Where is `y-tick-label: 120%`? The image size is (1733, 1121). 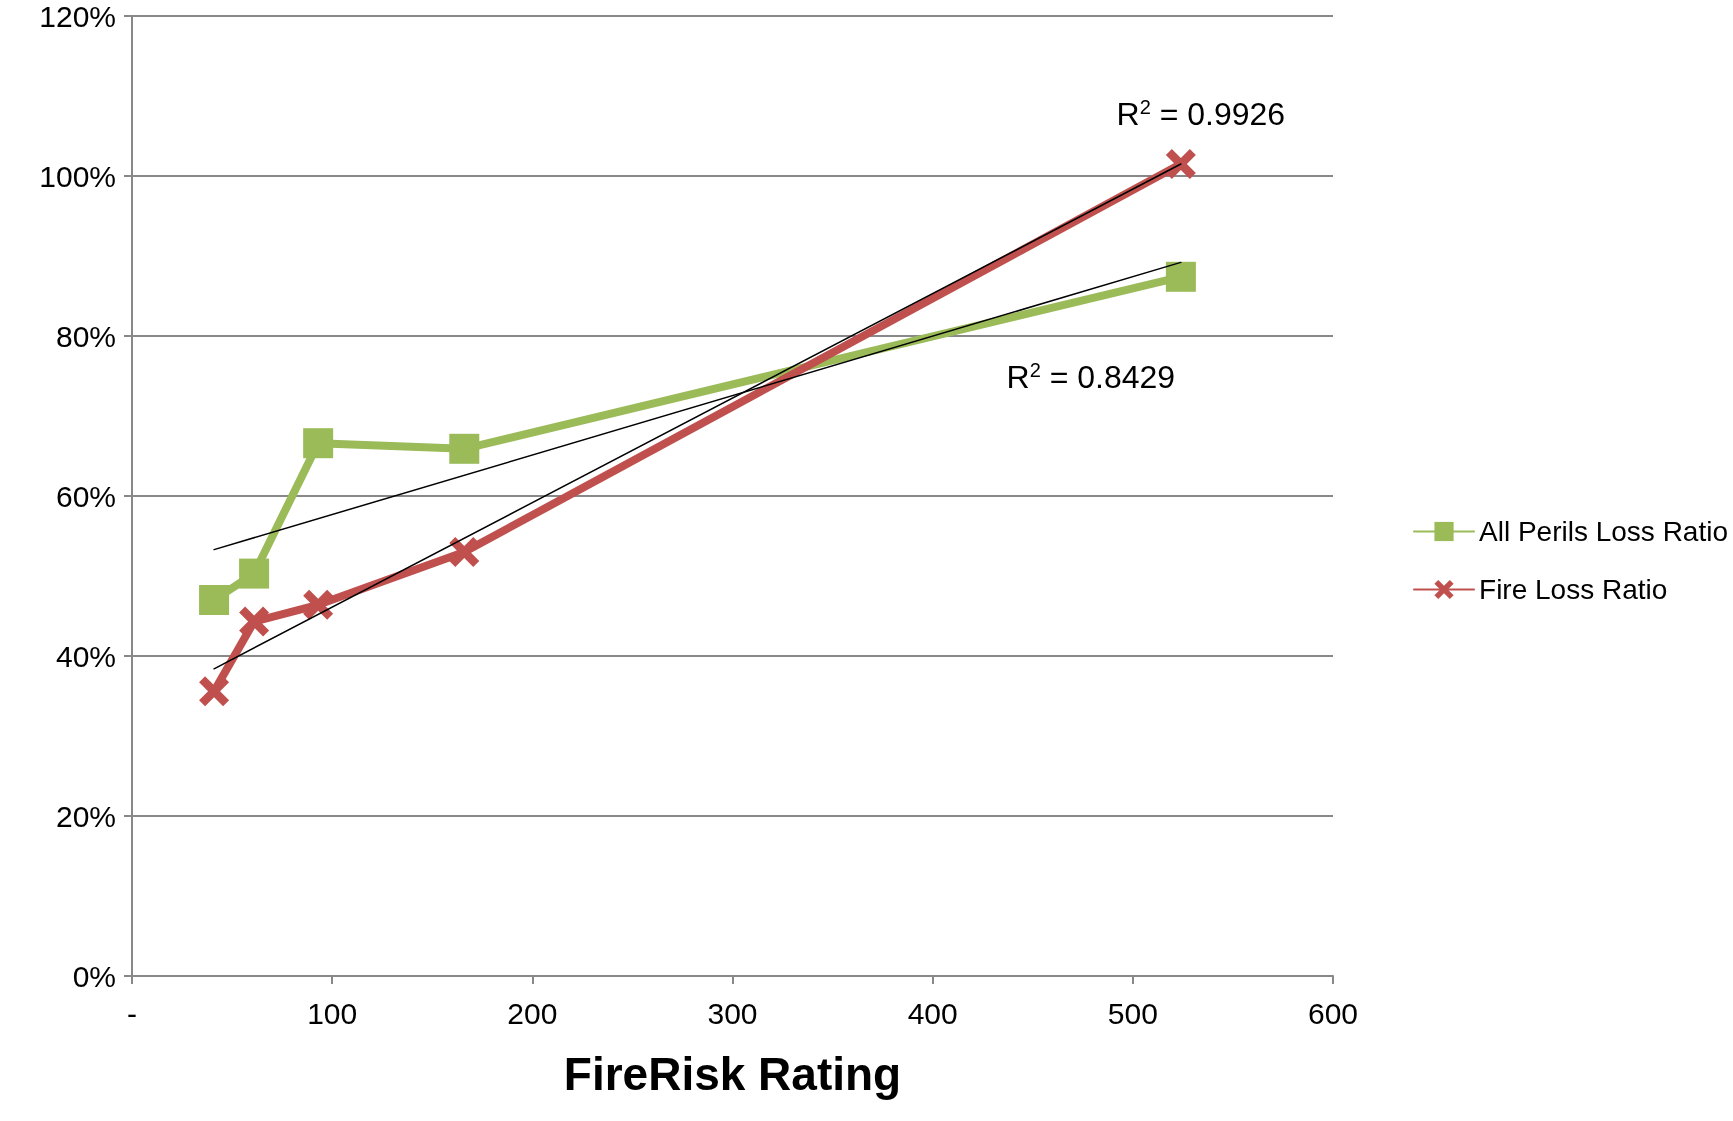 y-tick-label: 120% is located at coordinates (77, 16).